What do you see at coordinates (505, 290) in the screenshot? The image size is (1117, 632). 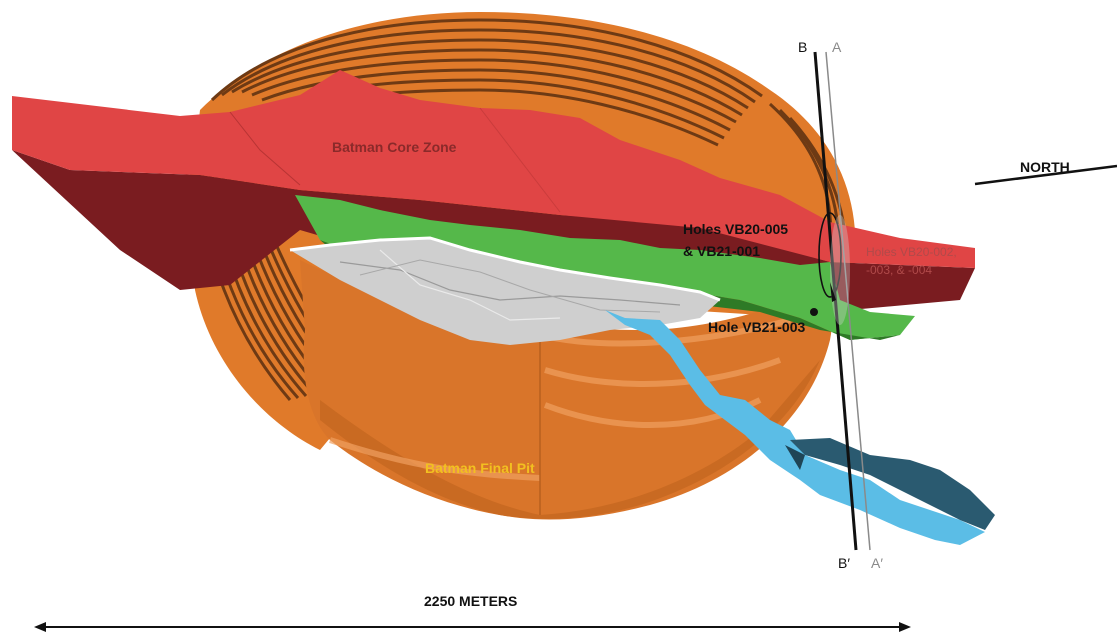 I see `grey-zone` at bounding box center [505, 290].